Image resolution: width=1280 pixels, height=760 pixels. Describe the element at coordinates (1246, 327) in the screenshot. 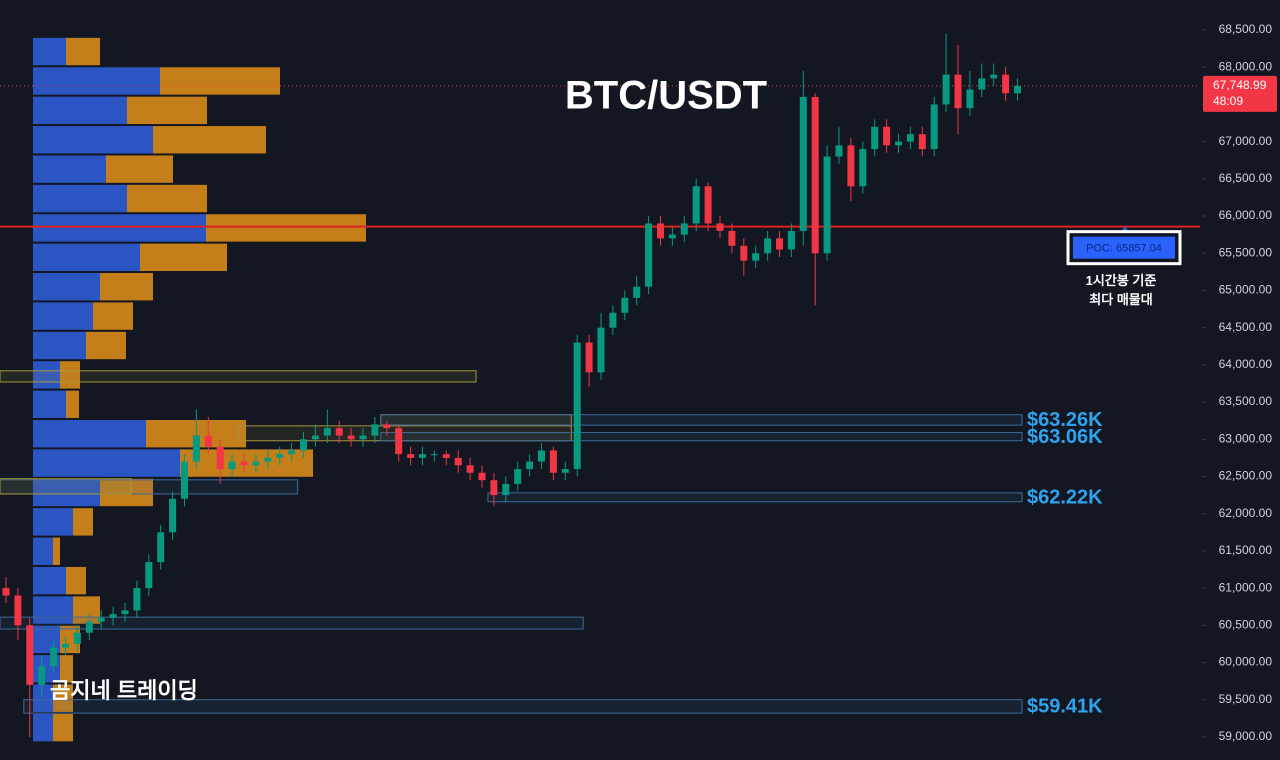

I see `y-tick-label: 64,500.00` at that location.